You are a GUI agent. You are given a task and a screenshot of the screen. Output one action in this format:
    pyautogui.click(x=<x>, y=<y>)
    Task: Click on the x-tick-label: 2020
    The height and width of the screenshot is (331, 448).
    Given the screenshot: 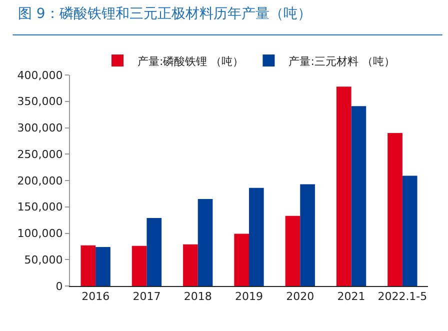 What is the action you would take?
    pyautogui.click(x=300, y=297)
    